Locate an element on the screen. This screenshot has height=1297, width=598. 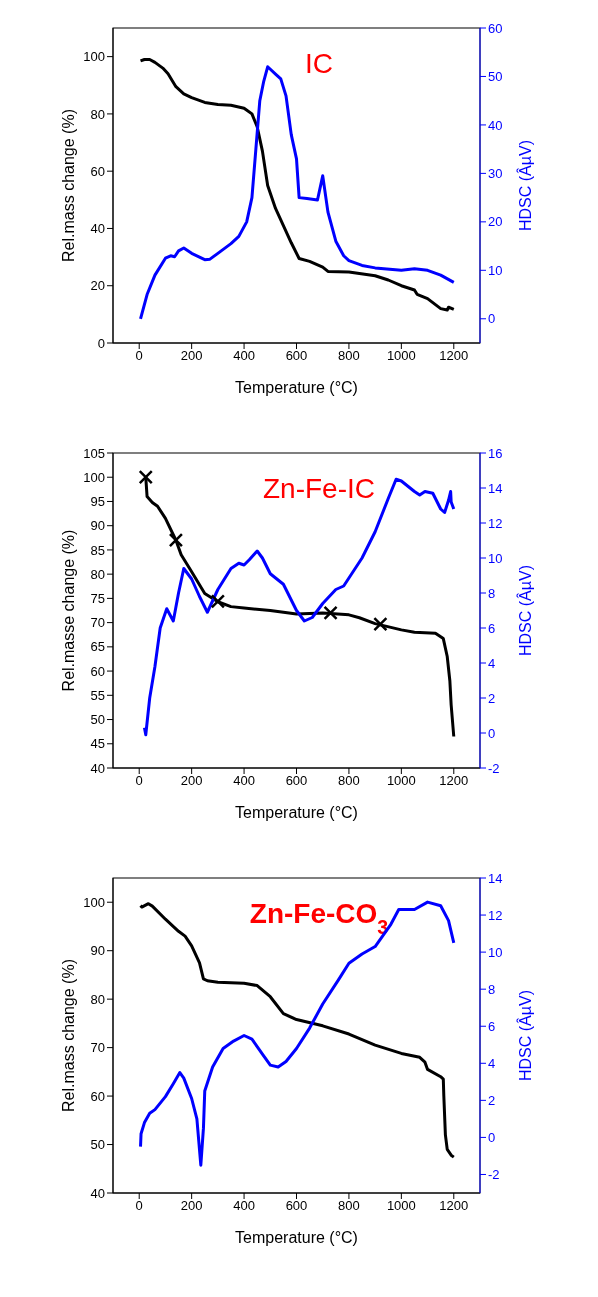
y-tick-label: 20 is located at coordinates (97, 286).